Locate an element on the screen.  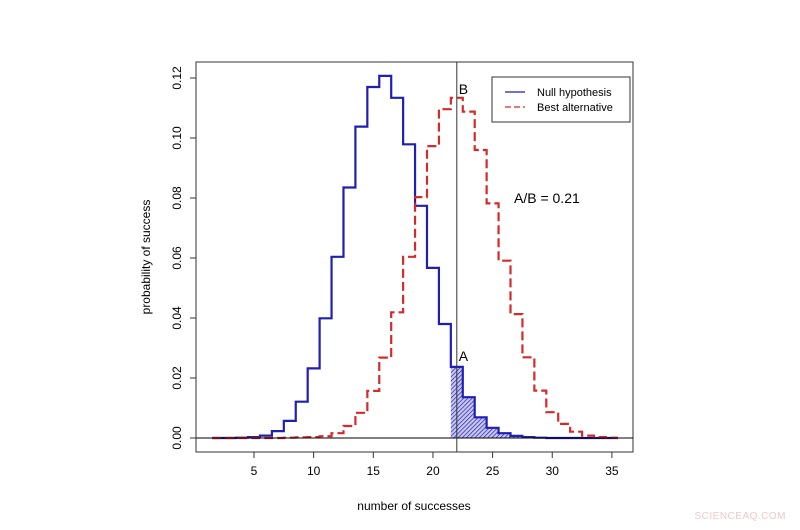
watermark: SCIENCEAQ.COM is located at coordinates (740, 516).